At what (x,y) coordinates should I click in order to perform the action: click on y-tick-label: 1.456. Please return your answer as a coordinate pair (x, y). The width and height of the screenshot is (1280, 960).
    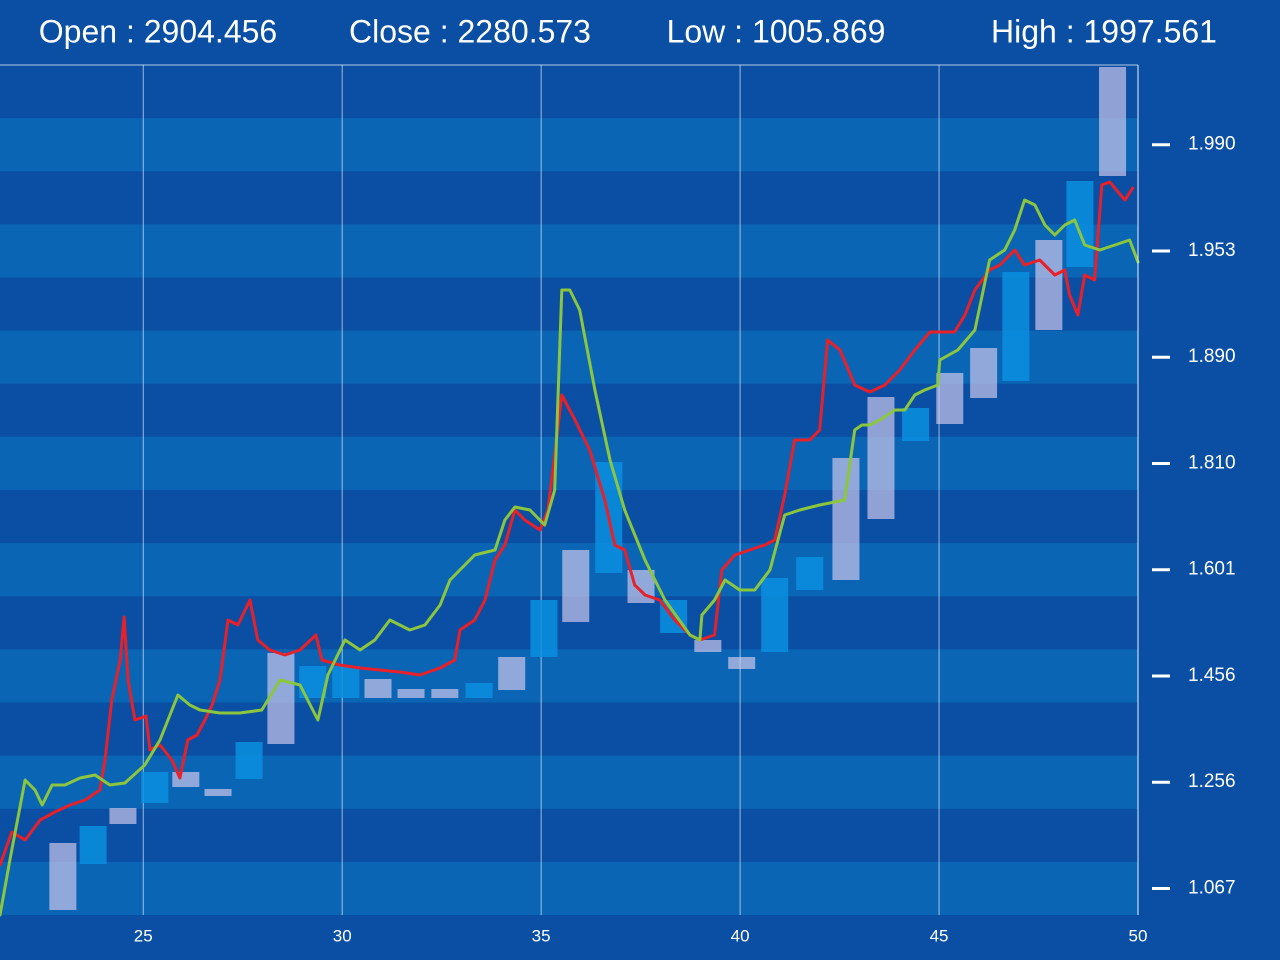
    Looking at the image, I should click on (1212, 675).